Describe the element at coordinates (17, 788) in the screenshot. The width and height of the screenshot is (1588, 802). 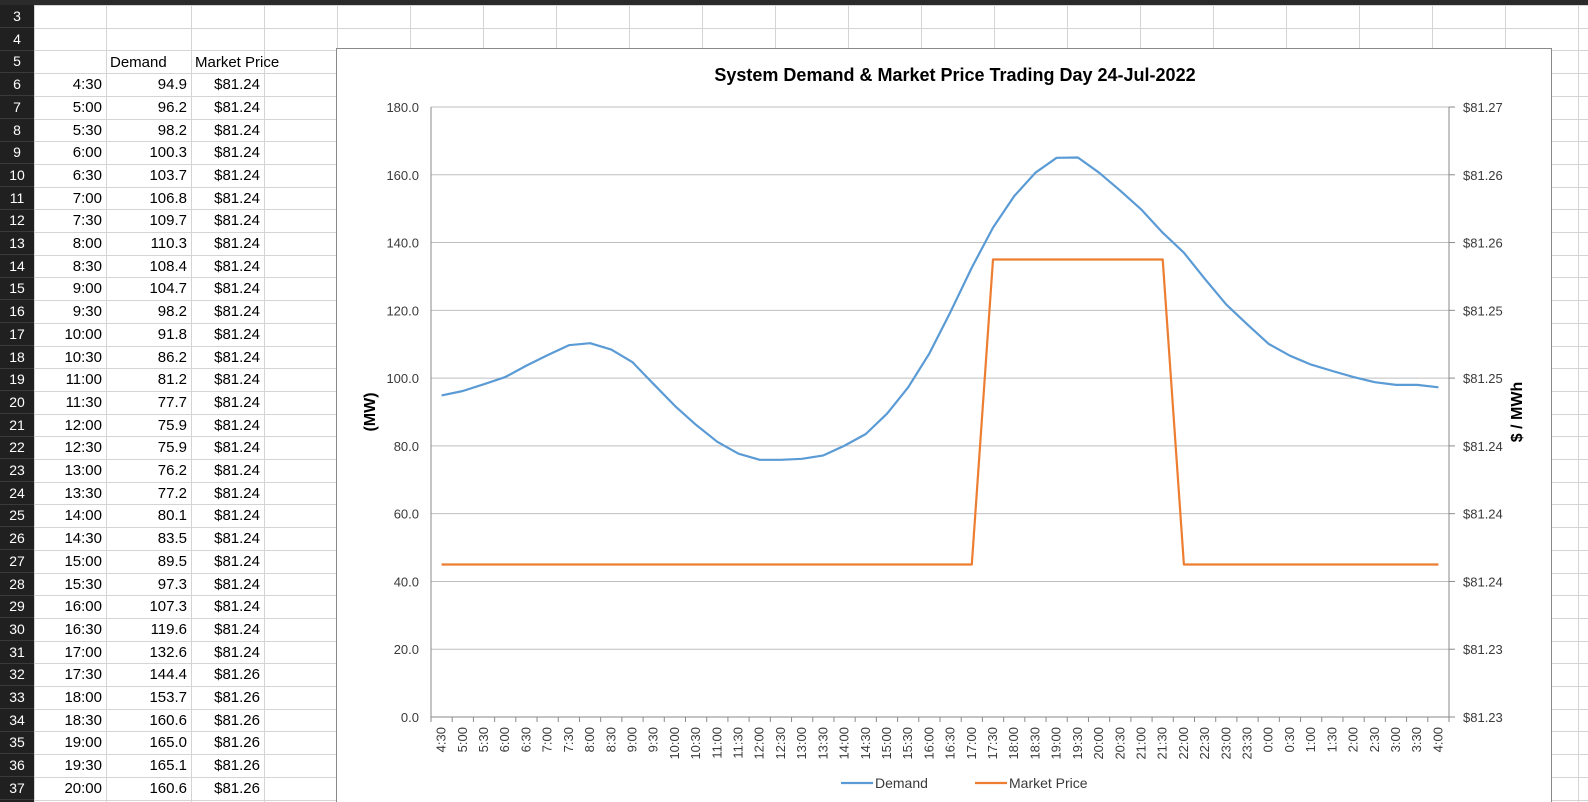
I see `row-number: 37` at that location.